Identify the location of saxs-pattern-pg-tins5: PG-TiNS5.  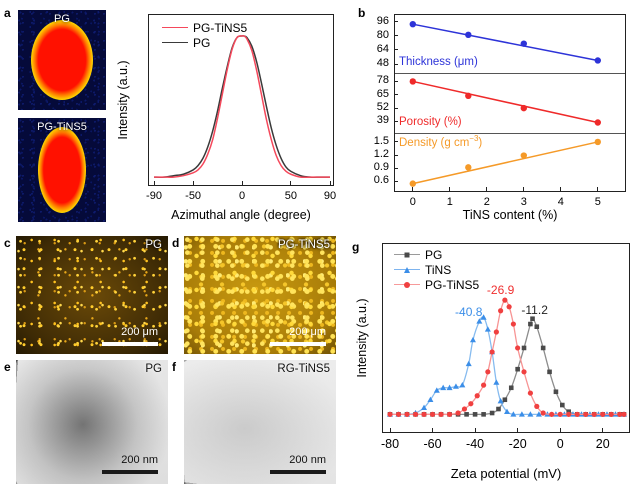
(62, 170).